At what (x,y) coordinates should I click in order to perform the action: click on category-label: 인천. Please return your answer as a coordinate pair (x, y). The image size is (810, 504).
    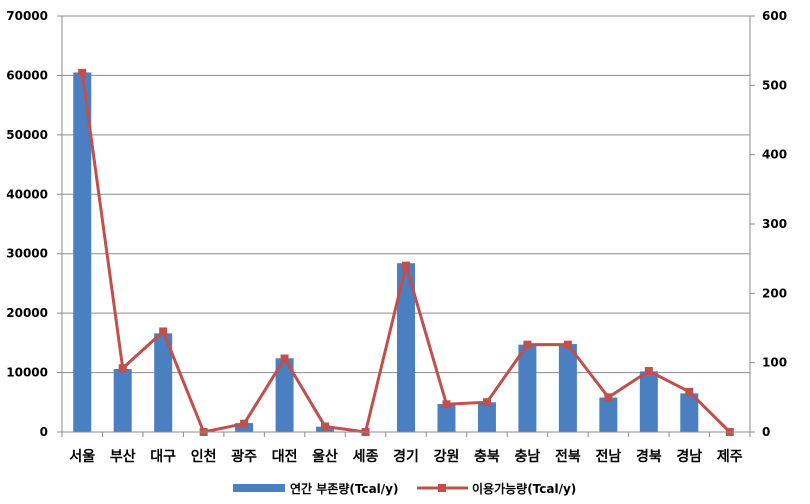
    Looking at the image, I should click on (204, 456).